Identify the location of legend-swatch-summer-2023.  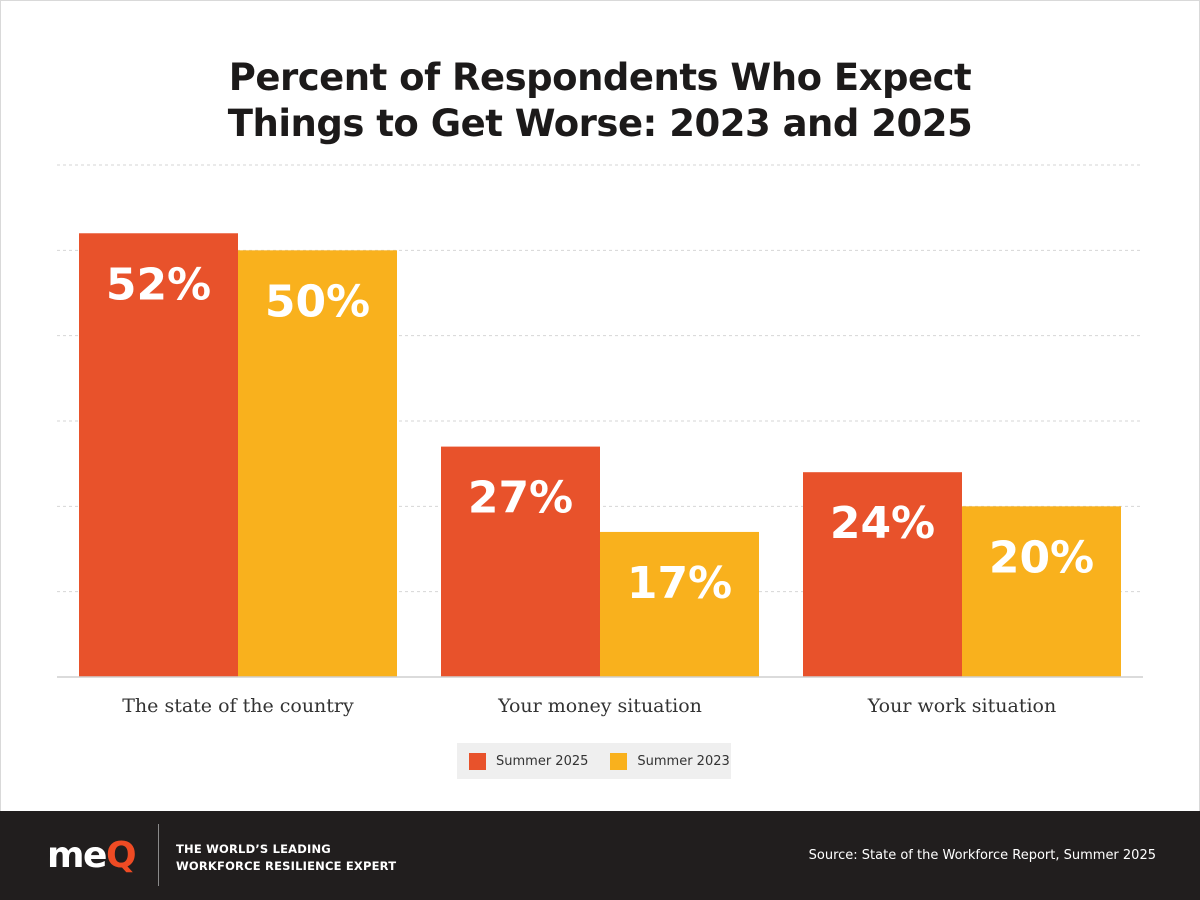
(619, 761).